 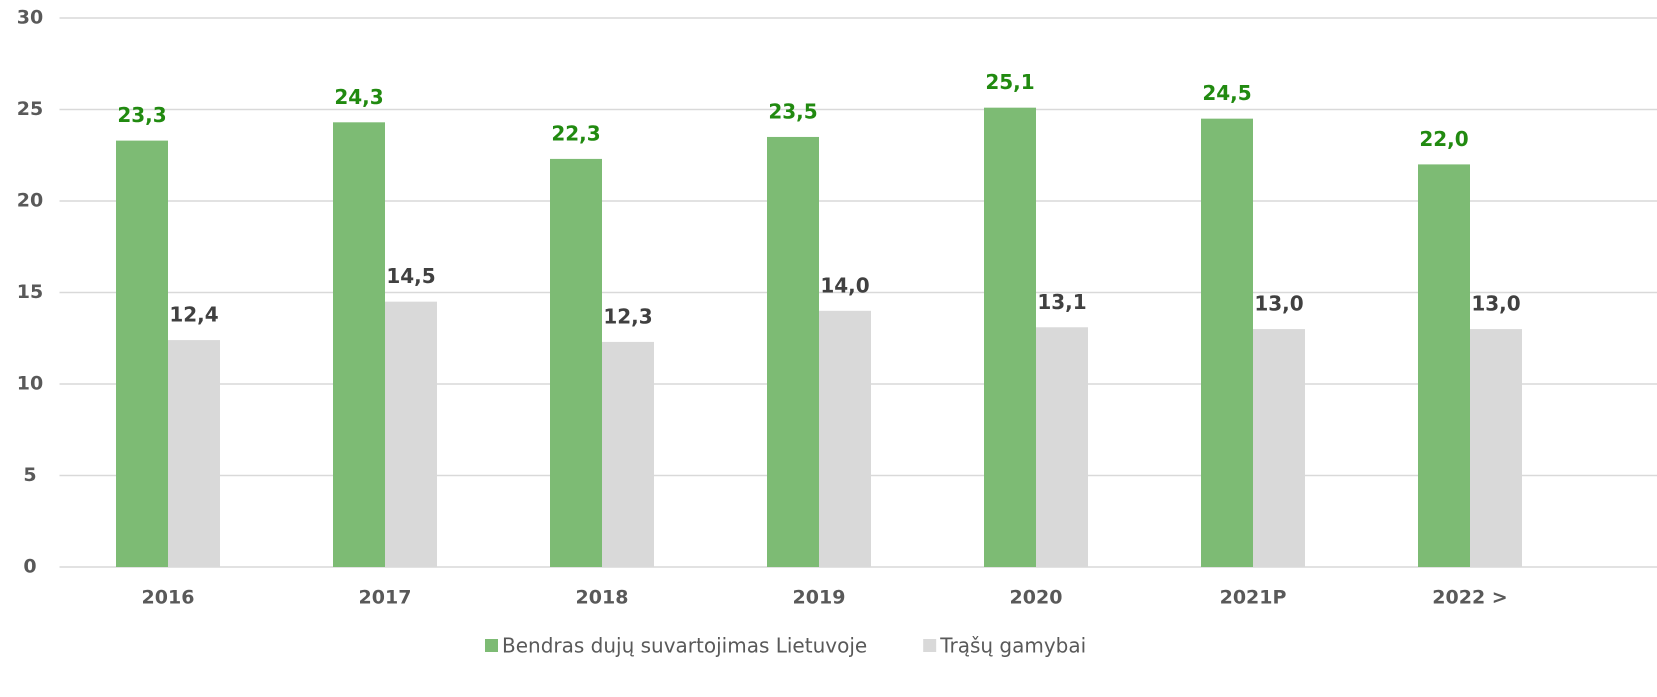 What do you see at coordinates (1253, 598) in the screenshot?
I see `x-tick-label: 2021P` at bounding box center [1253, 598].